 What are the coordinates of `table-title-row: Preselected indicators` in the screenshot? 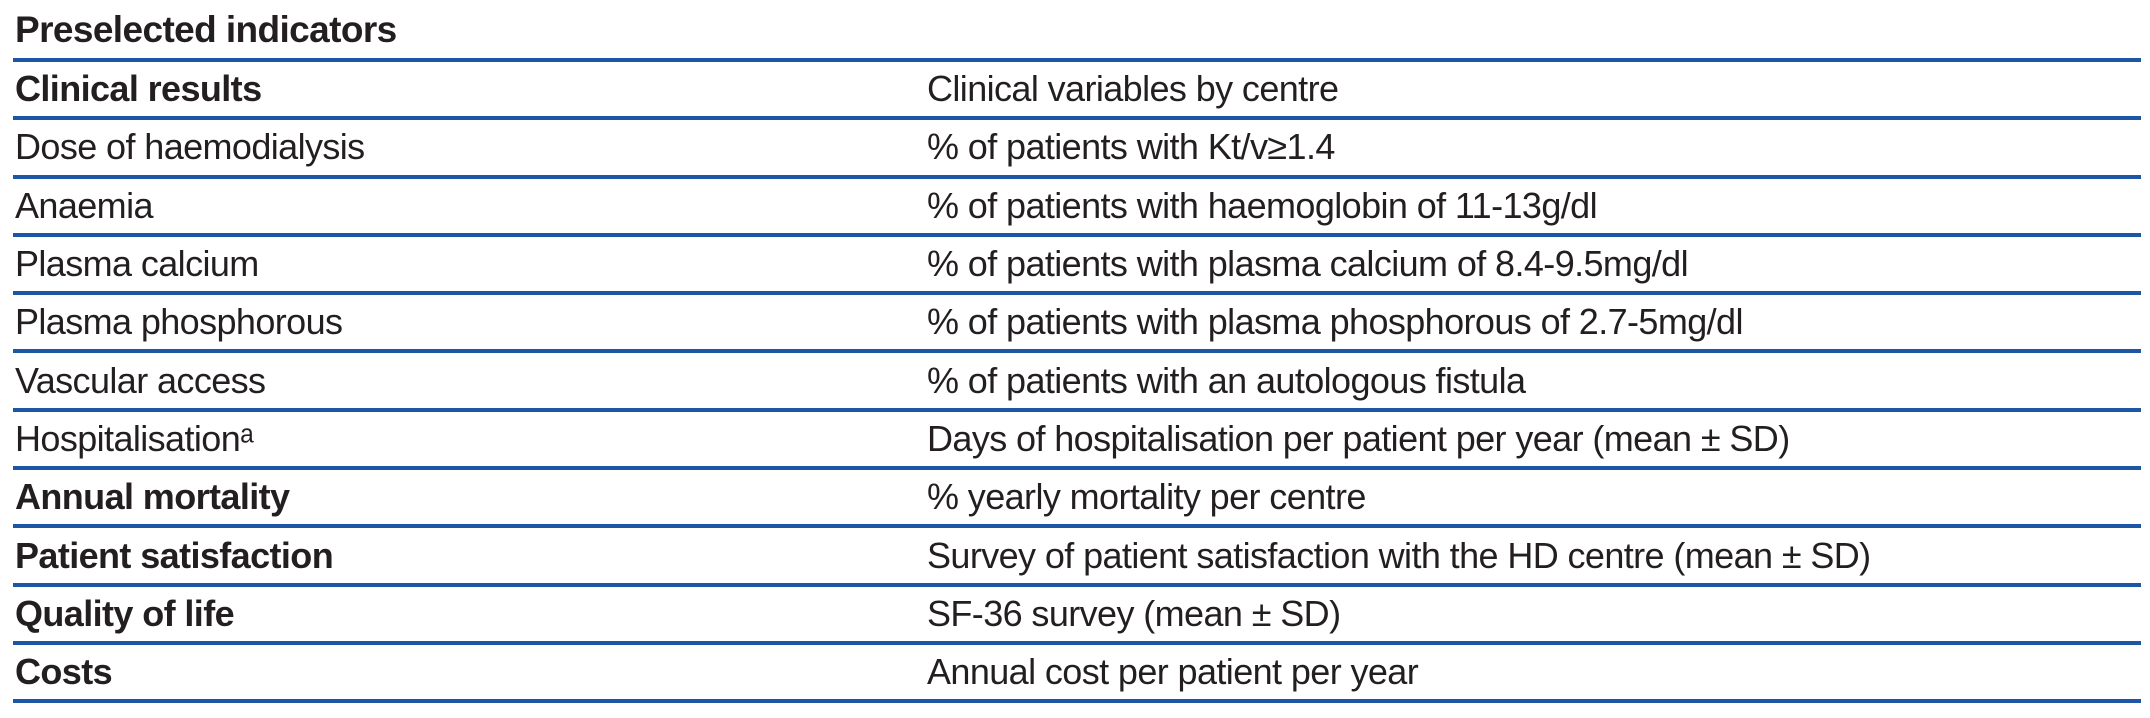 It's located at (1077, 31).